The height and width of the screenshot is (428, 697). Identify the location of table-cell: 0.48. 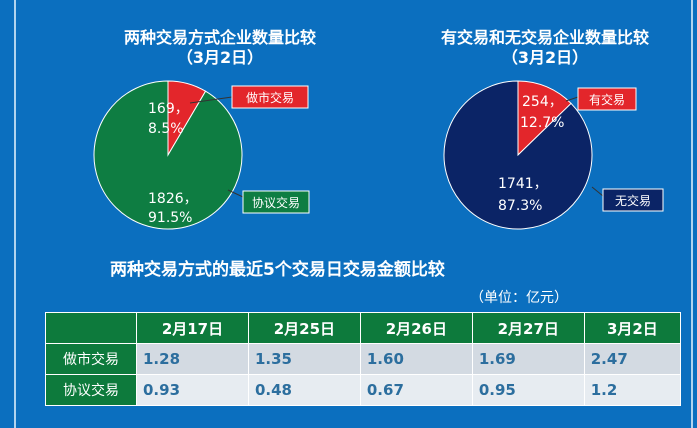
(304, 390).